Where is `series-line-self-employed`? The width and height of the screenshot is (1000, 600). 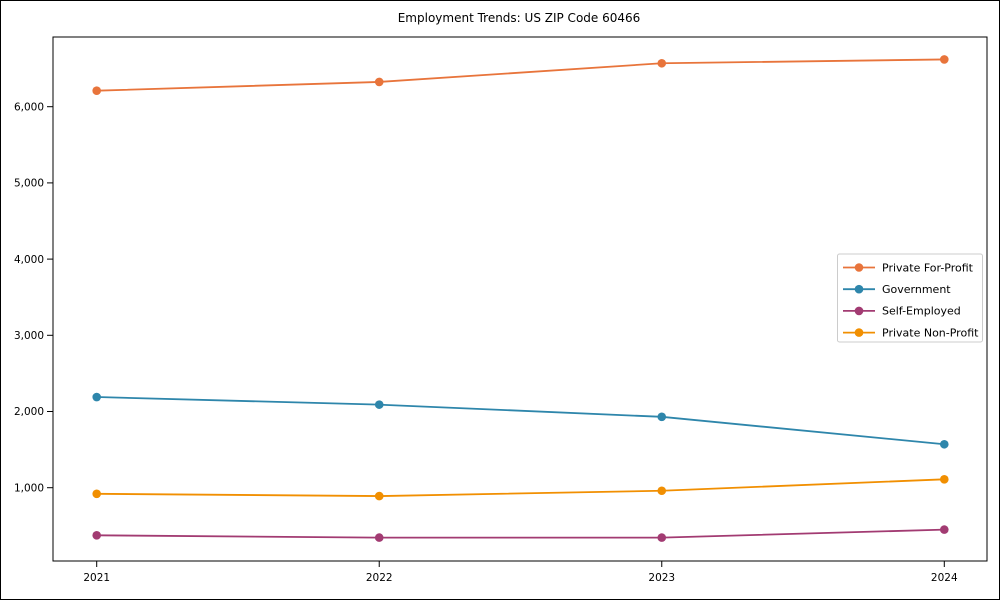 series-line-self-employed is located at coordinates (520, 533).